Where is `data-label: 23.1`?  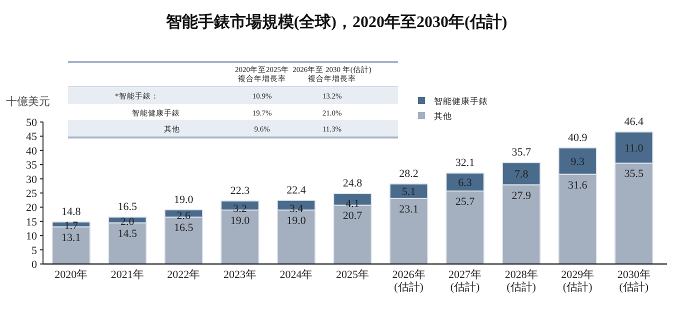 data-label: 23.1 is located at coordinates (408, 209).